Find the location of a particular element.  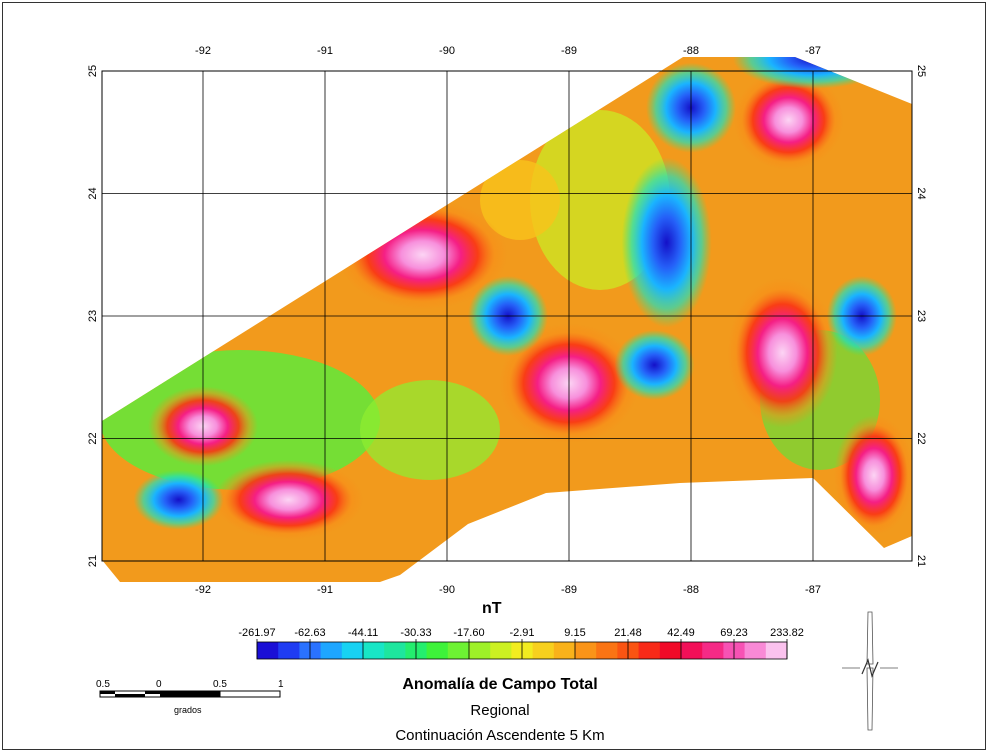

lon-tick-top: -88 is located at coordinates (691, 51).